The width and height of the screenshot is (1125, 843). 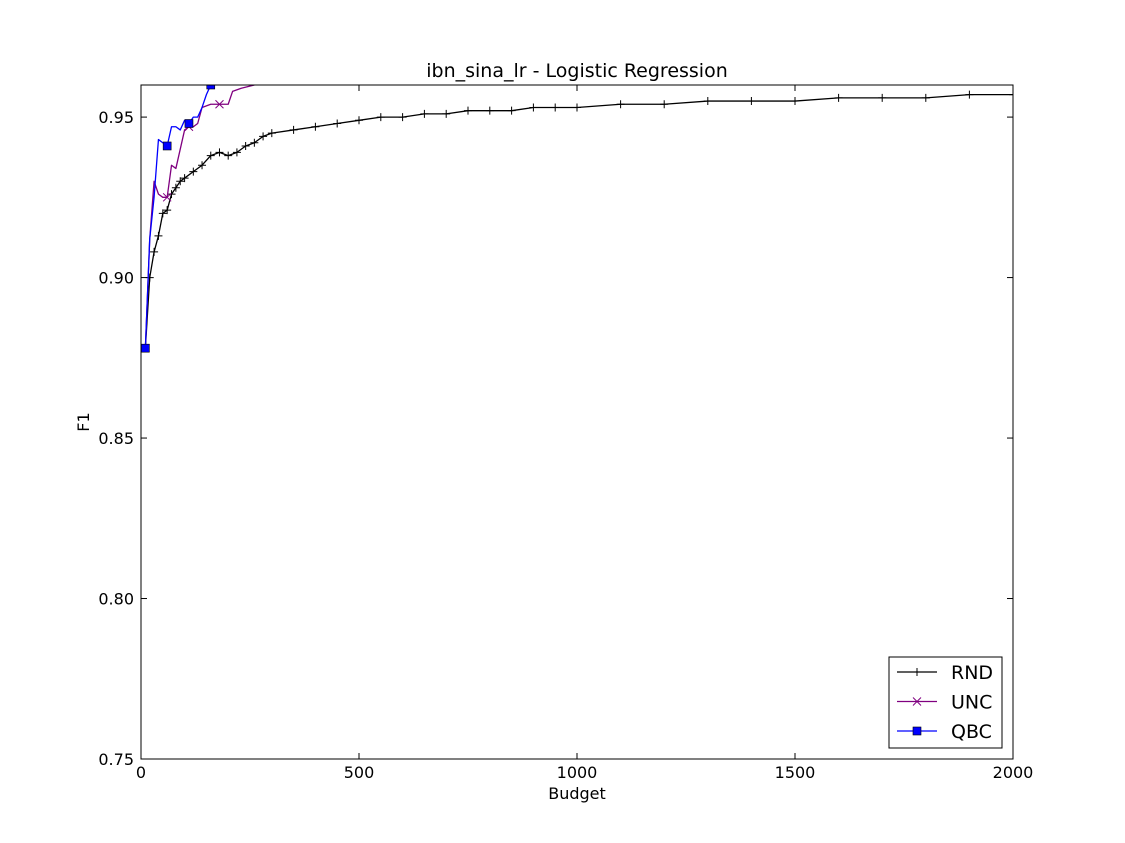 I want to click on chart-title: ibn_sina_lr - Logistic Regression, so click(x=577, y=71).